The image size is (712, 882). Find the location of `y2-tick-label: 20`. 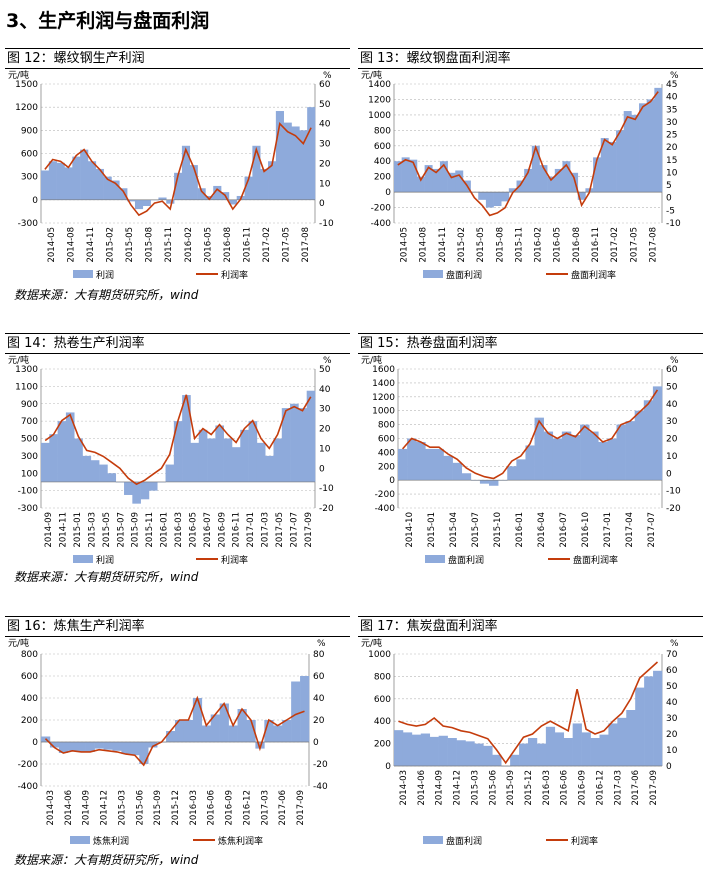

y2-tick-label: 20 is located at coordinates (325, 164).